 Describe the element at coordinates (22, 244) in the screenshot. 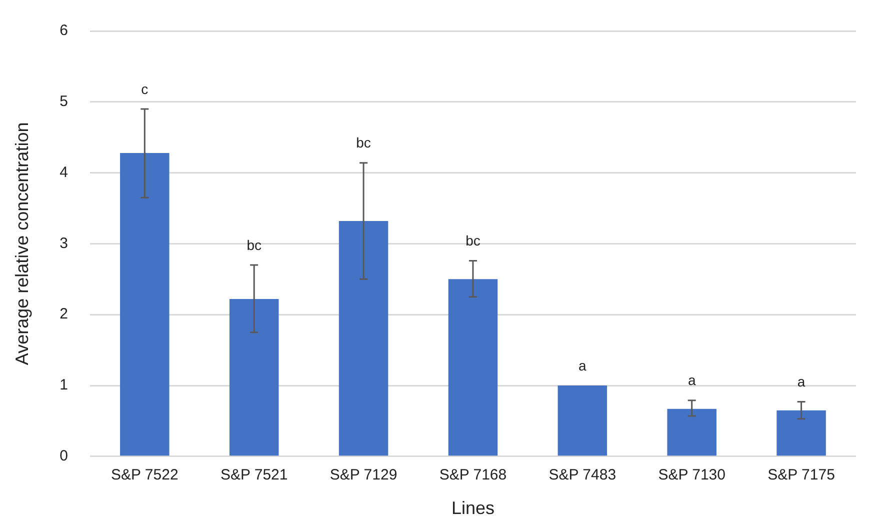

I see `y-axis-title: Average relative concentration` at that location.